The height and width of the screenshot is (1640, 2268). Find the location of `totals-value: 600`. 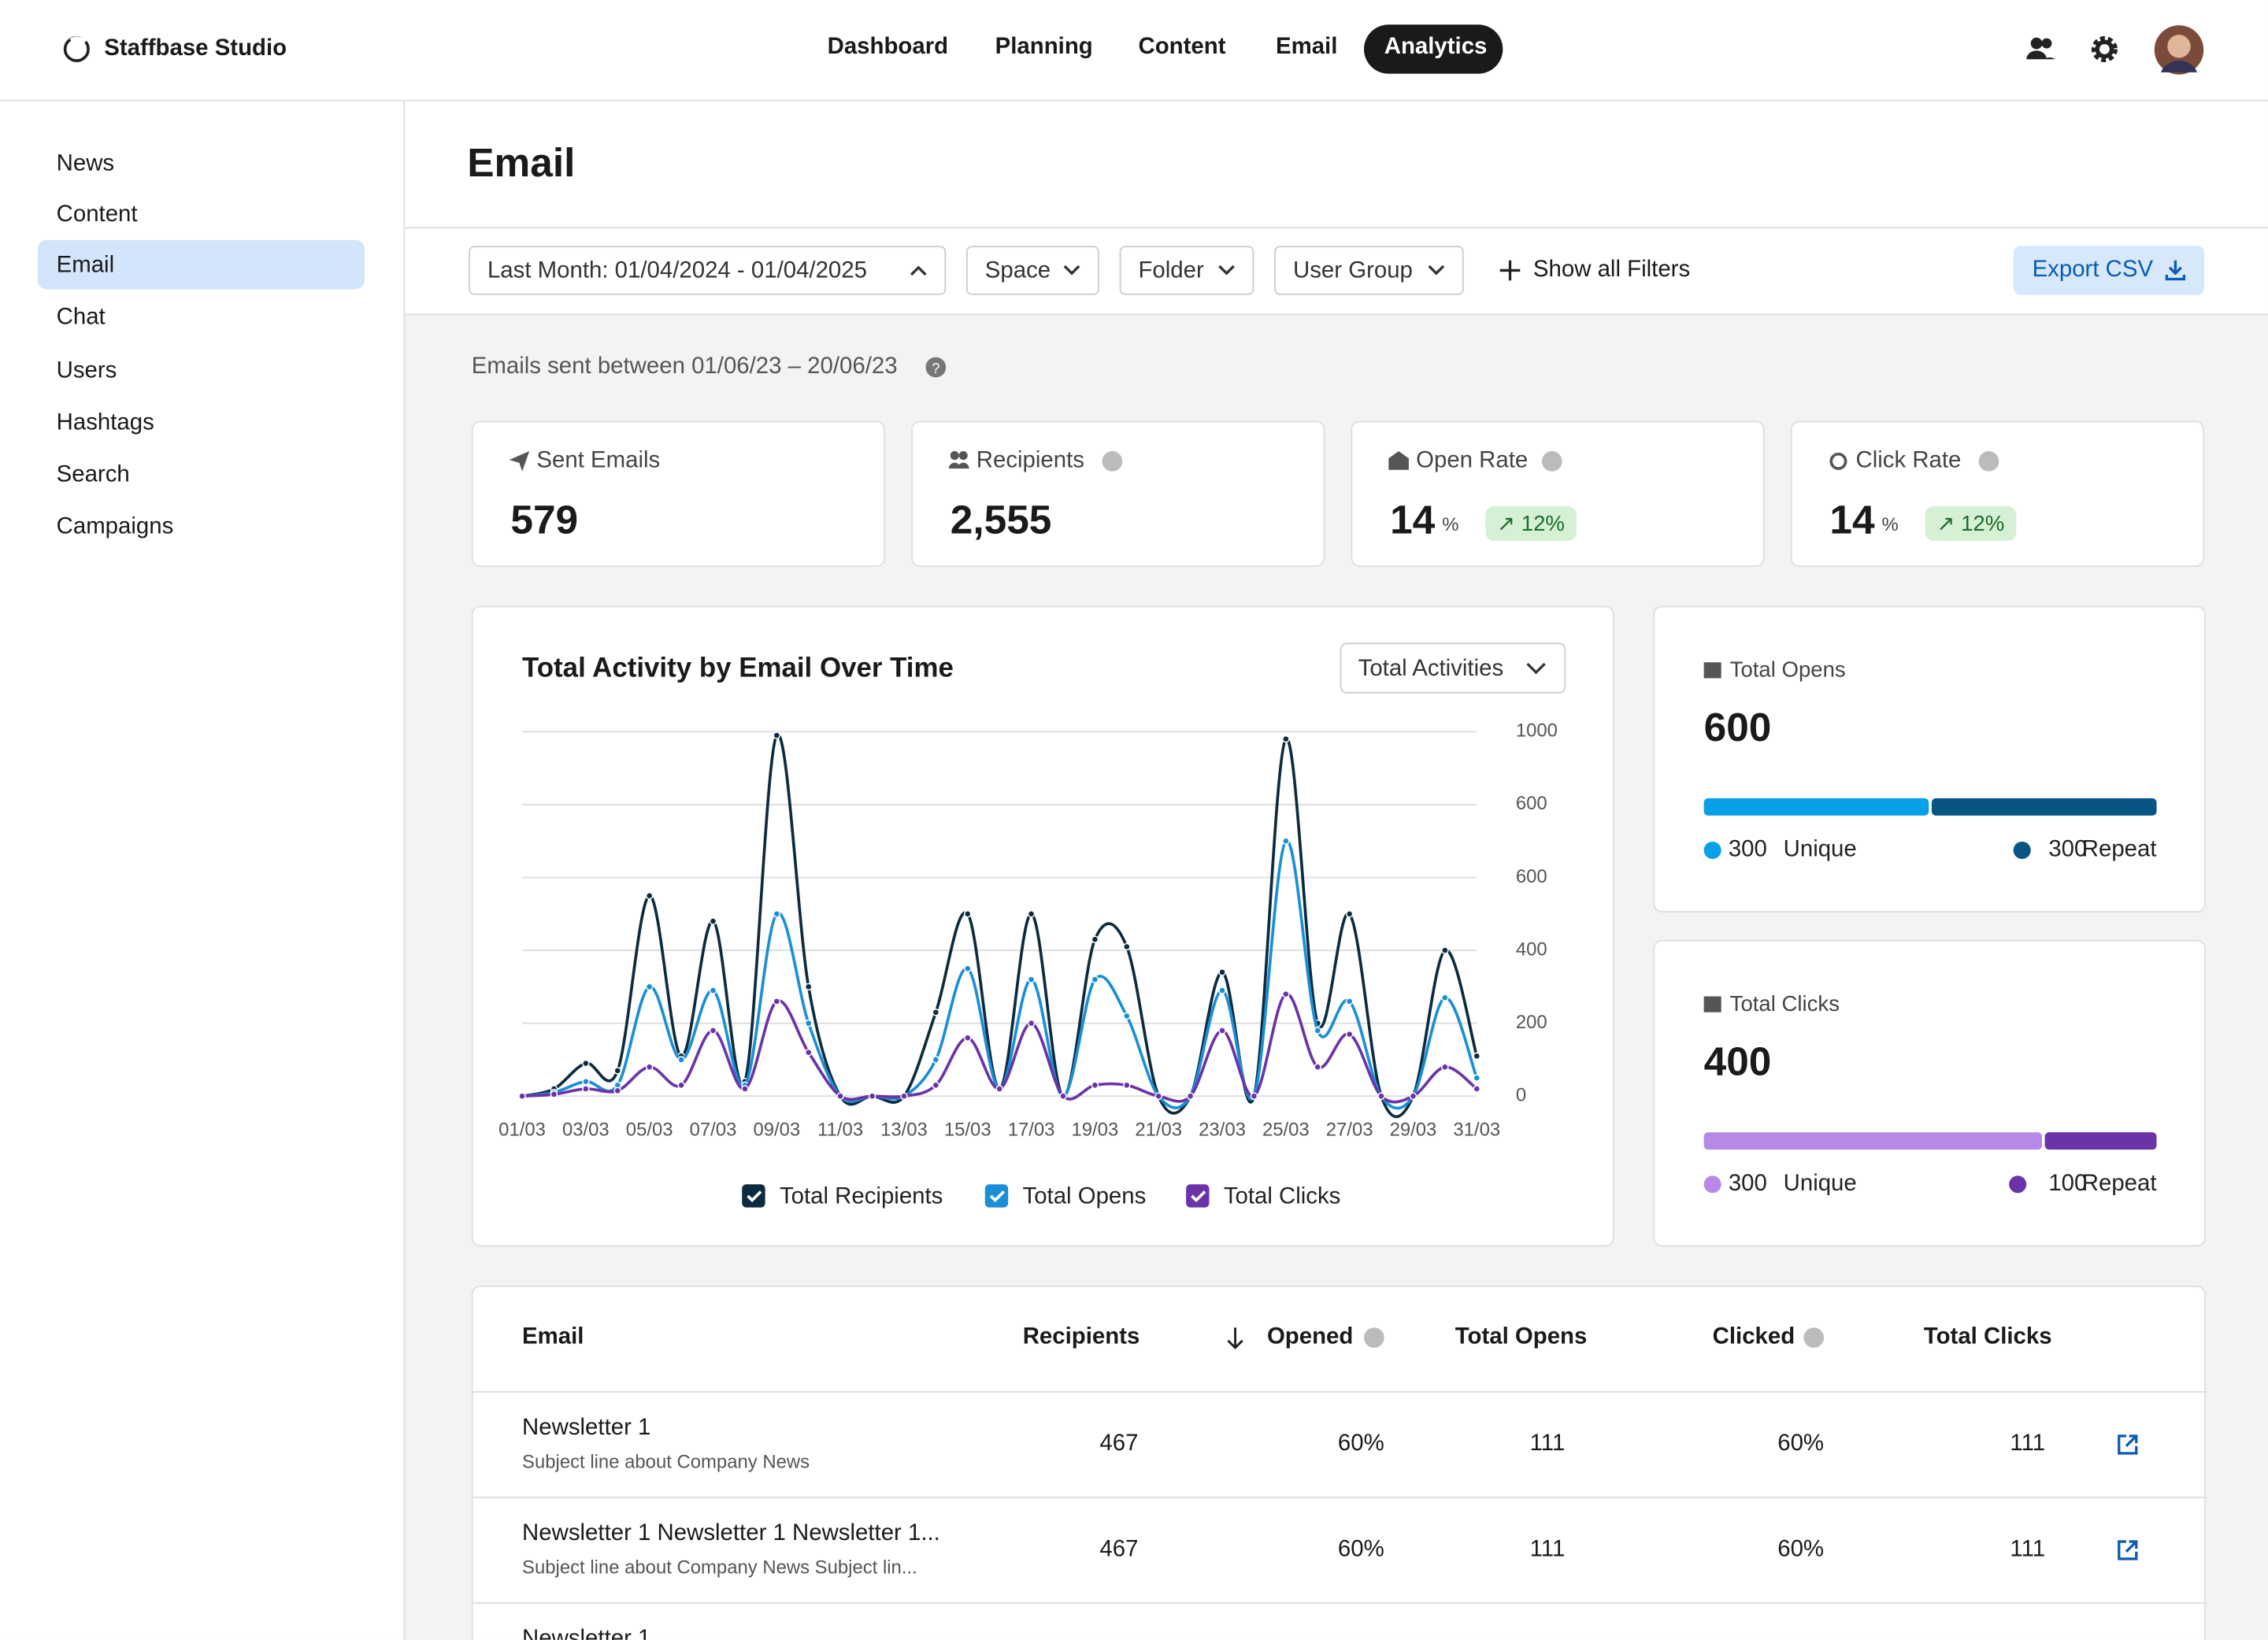

totals-value: 600 is located at coordinates (1738, 727).